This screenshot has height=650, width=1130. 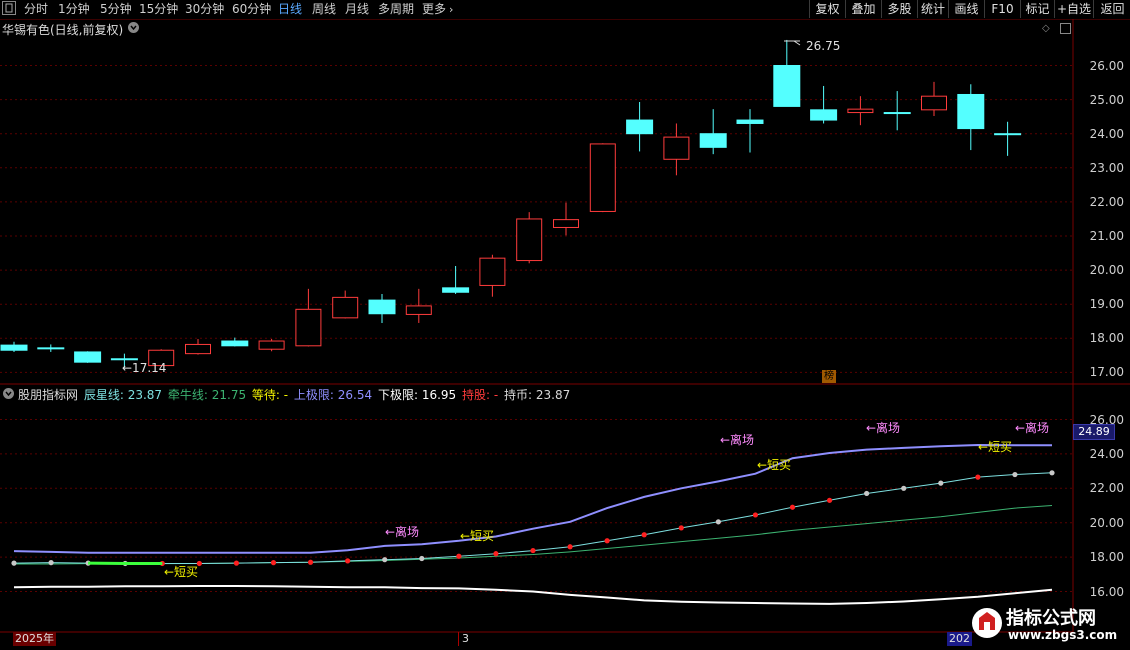 I want to click on stock-title: 华锡有色(日线,前复权), so click(x=63, y=30).